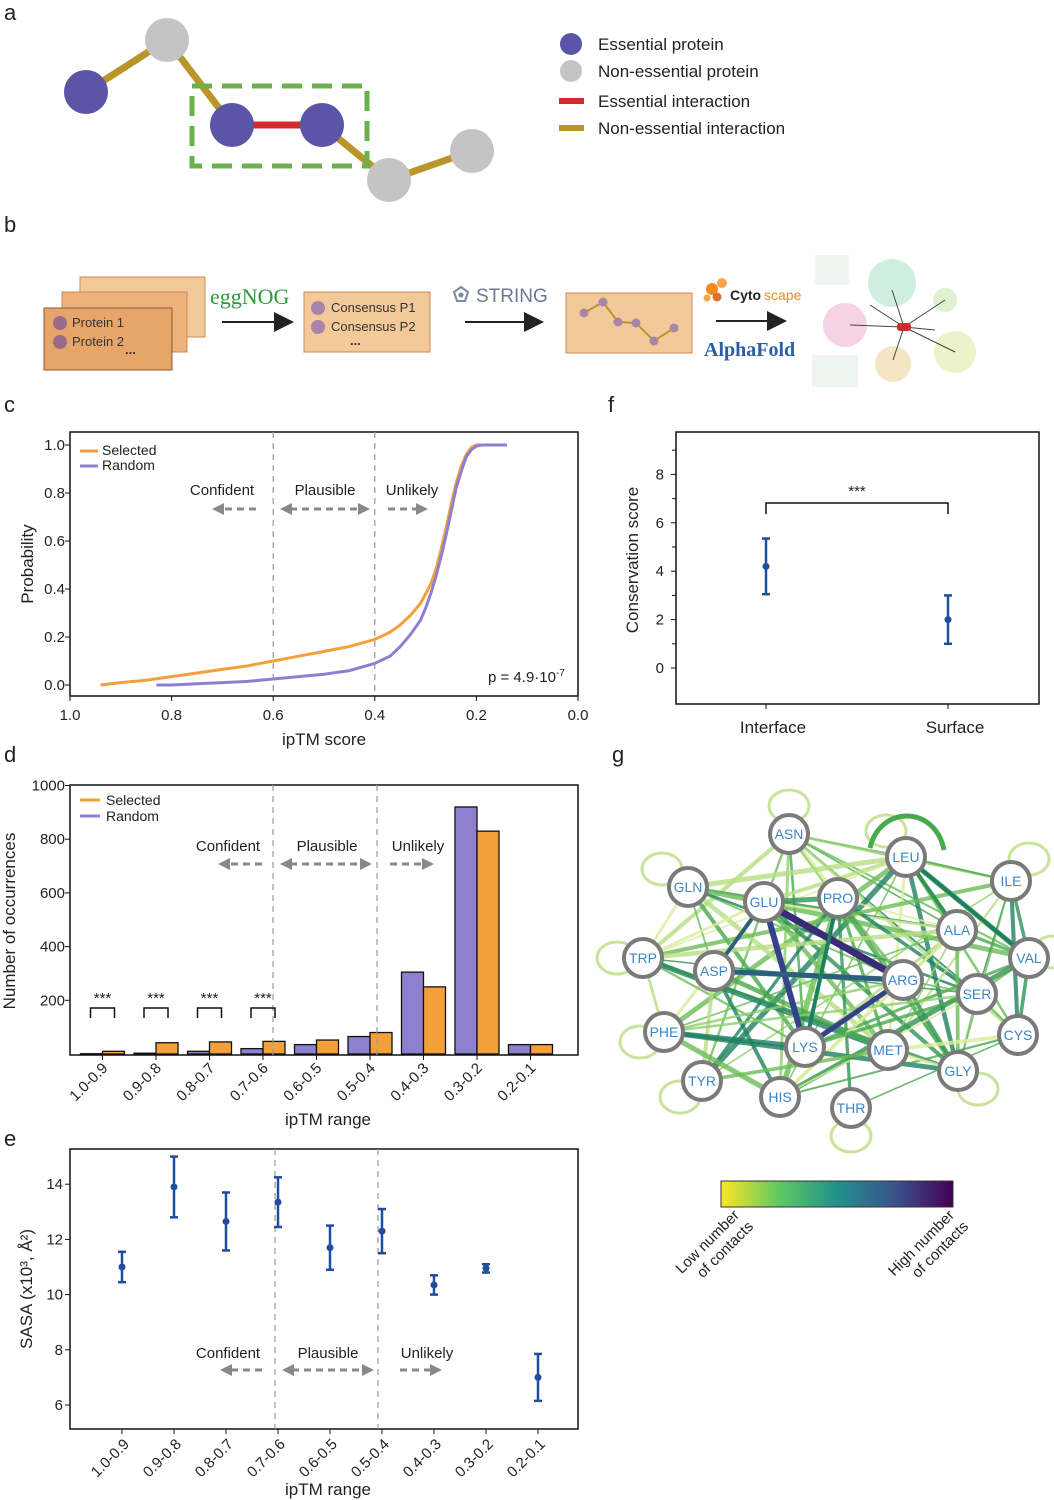 The image size is (1054, 1500). Describe the element at coordinates (373, 307) in the screenshot. I see `consensus-p1-label: Consensus P1` at that location.